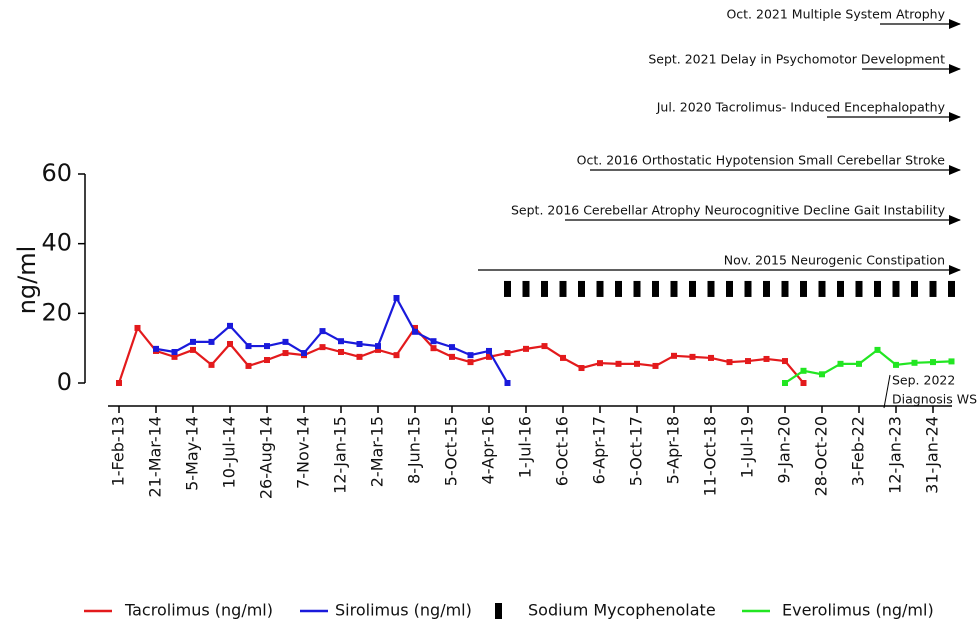  I want to click on x-tick-label: 5-Oct-15, so click(451, 451).